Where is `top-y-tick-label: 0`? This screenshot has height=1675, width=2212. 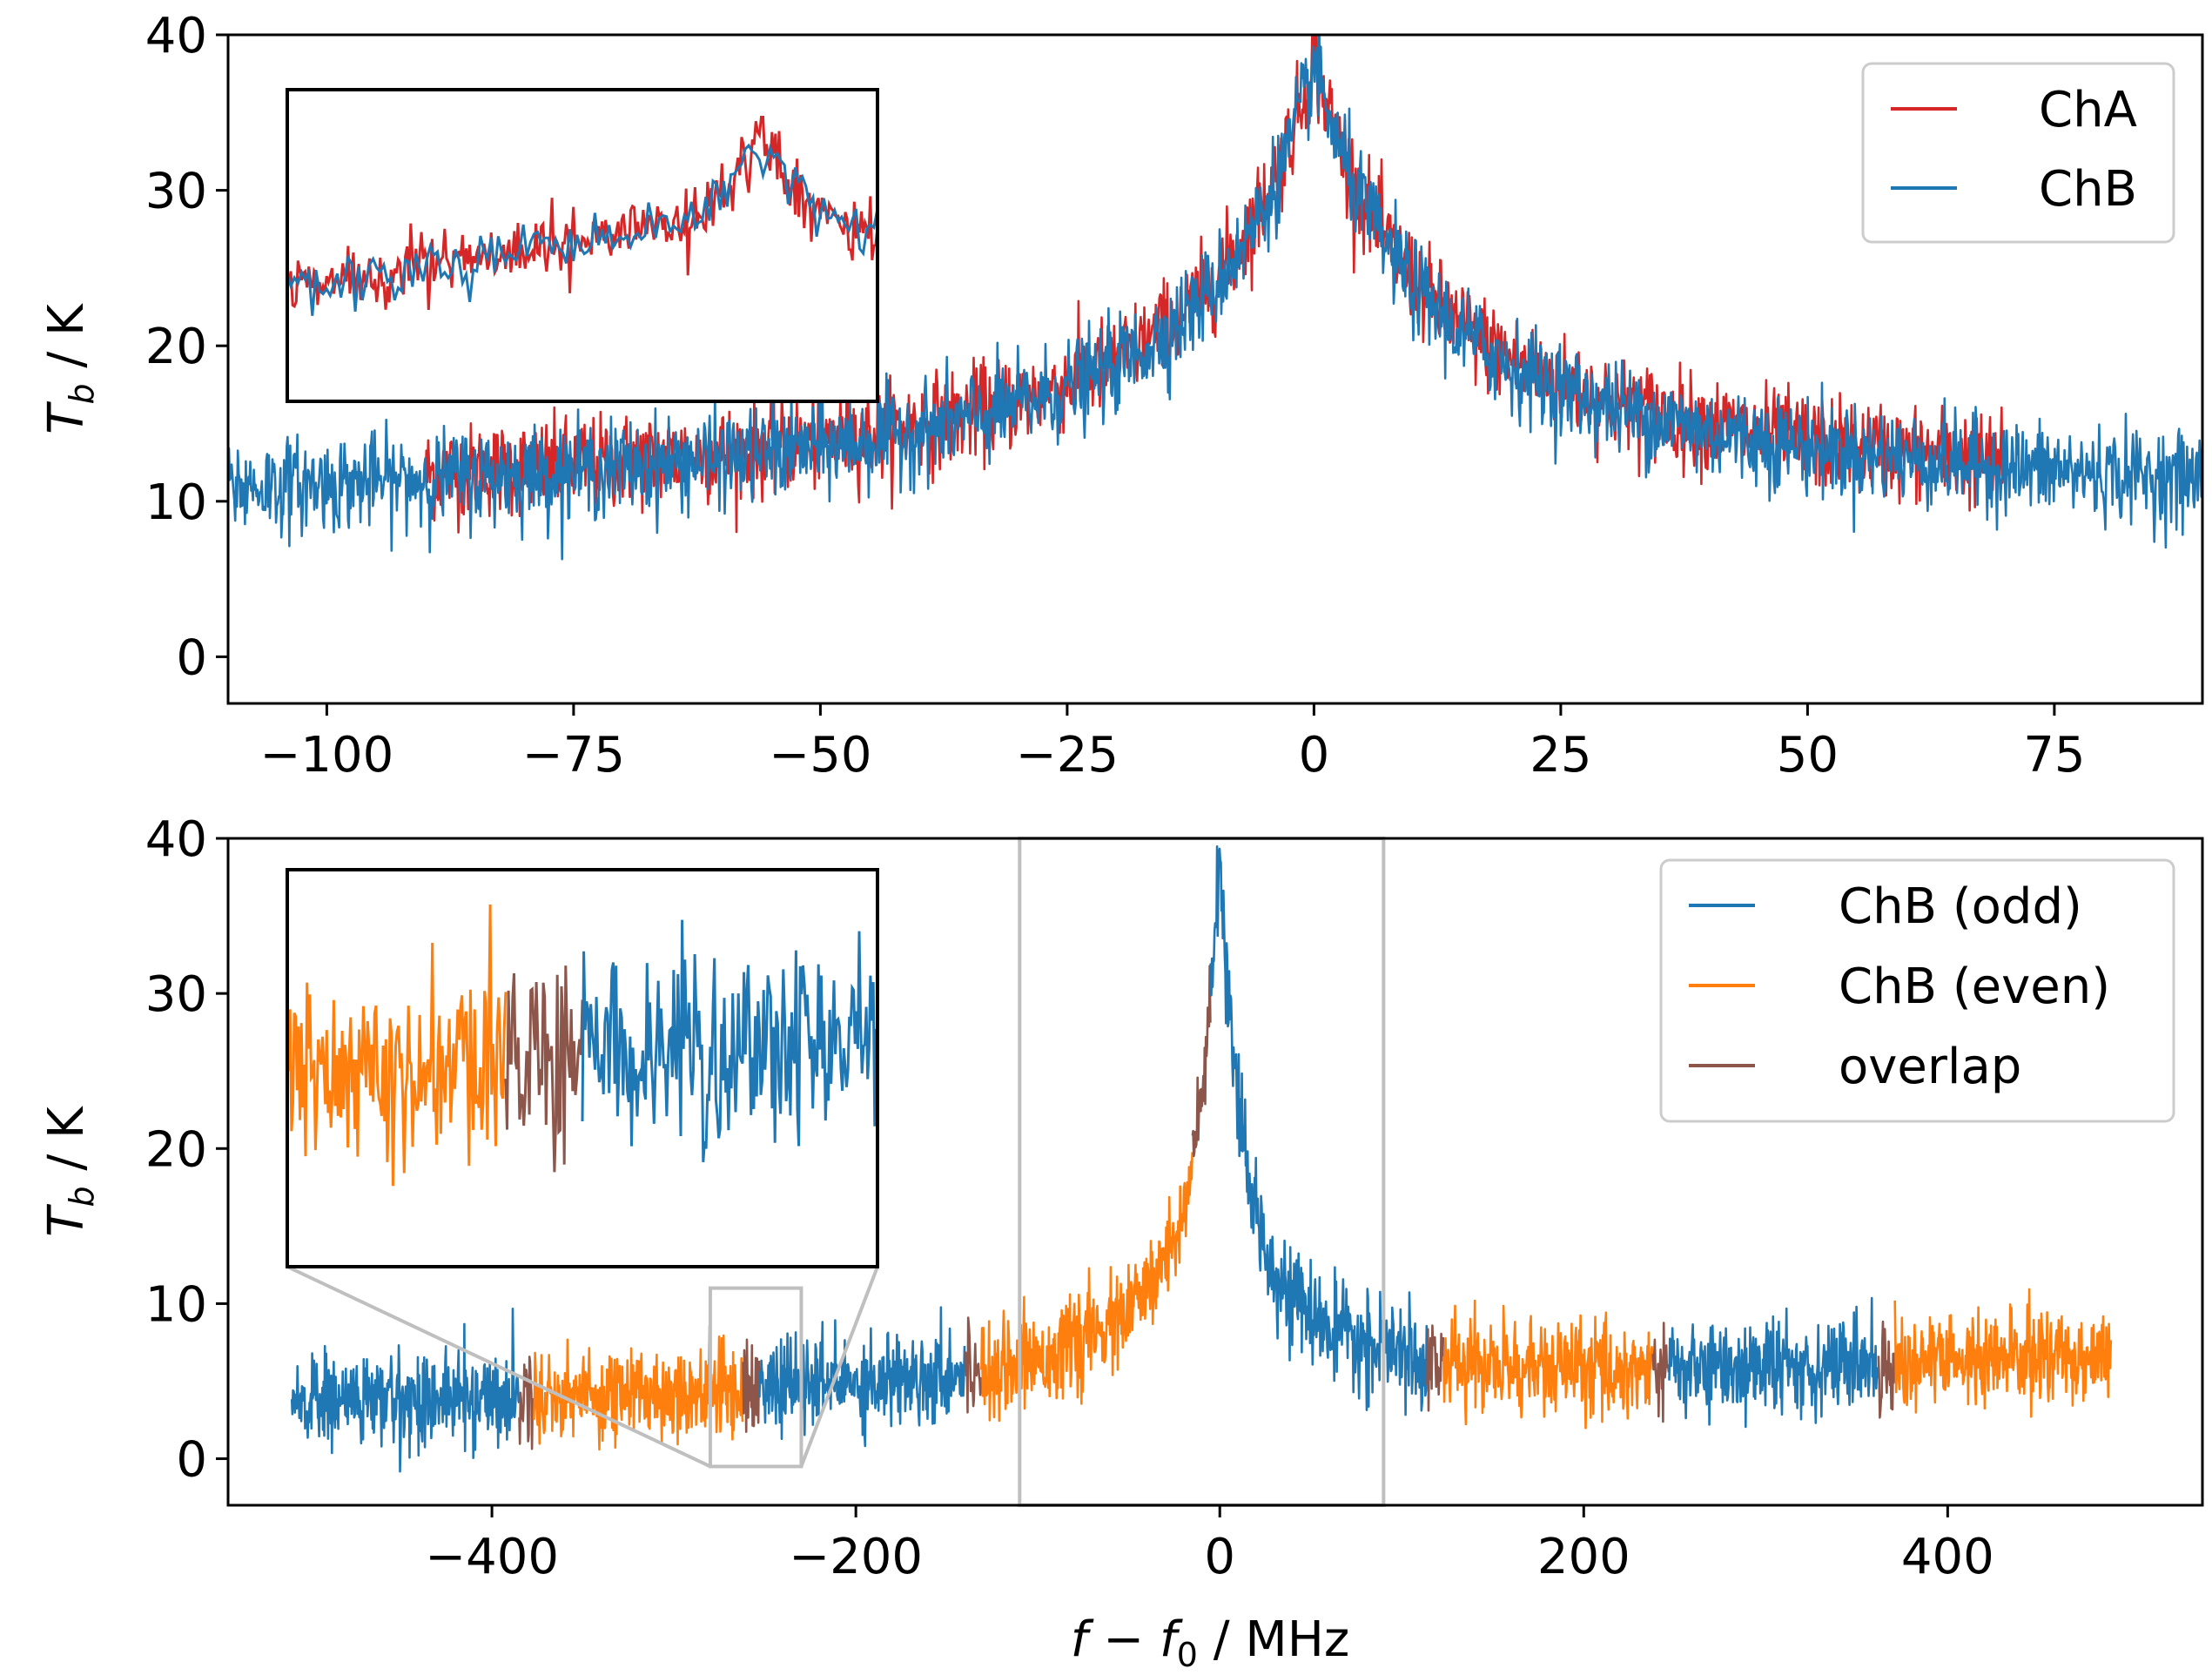
top-y-tick-label: 0 is located at coordinates (191, 657).